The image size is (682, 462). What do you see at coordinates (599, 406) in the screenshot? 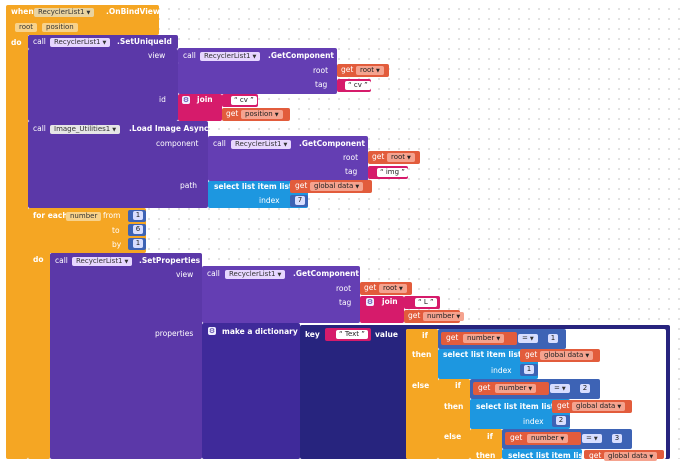
I see `if2-list-dropdown: global data ▼` at bounding box center [599, 406].